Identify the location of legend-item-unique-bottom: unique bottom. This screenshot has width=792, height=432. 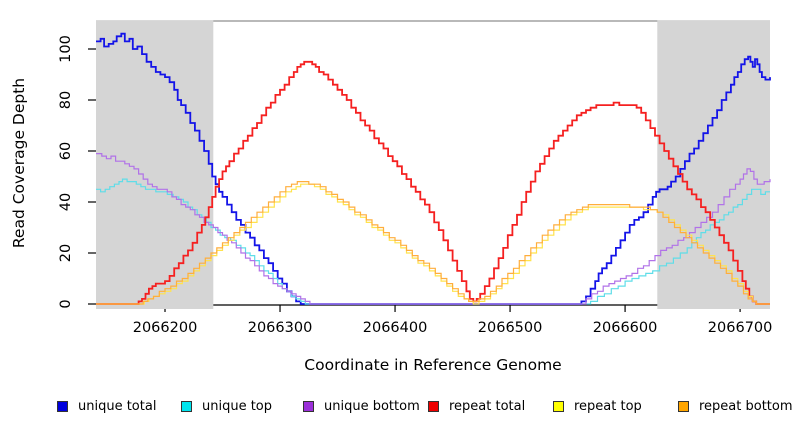
(361, 406).